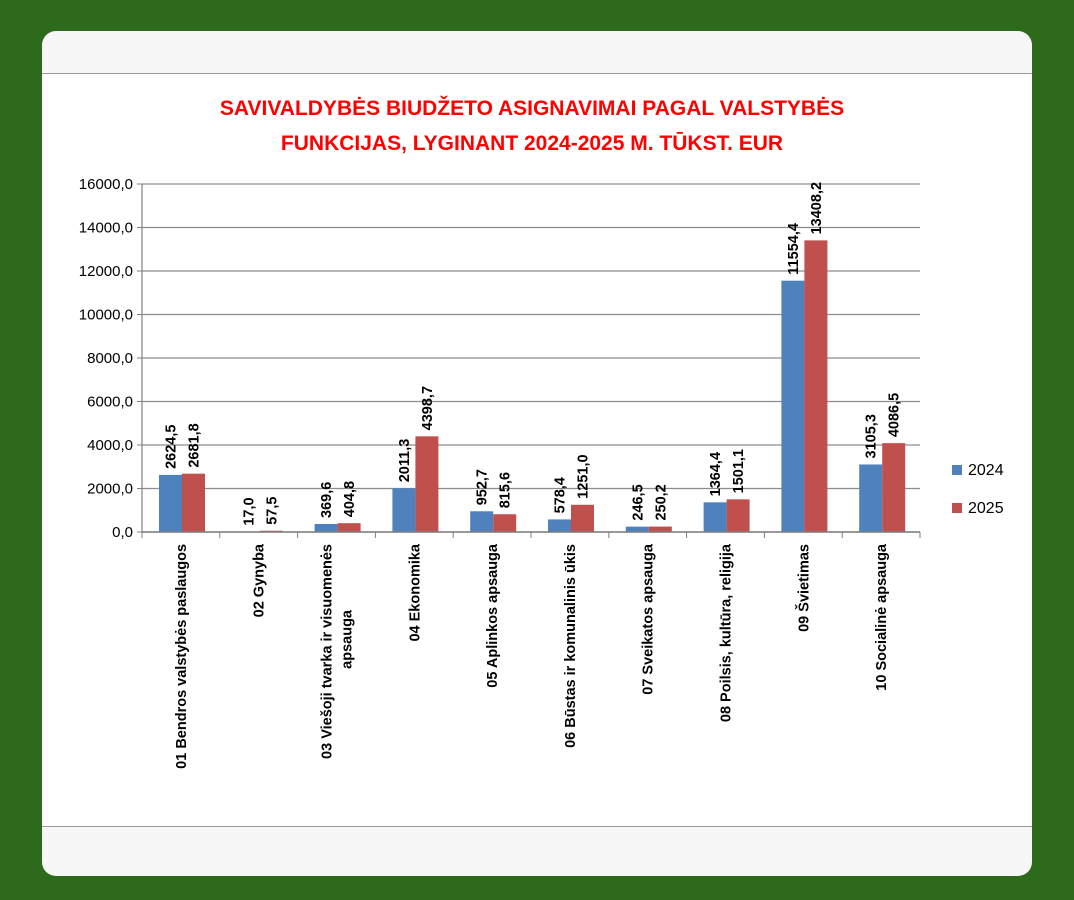  I want to click on data-label: 1501,1, so click(739, 471).